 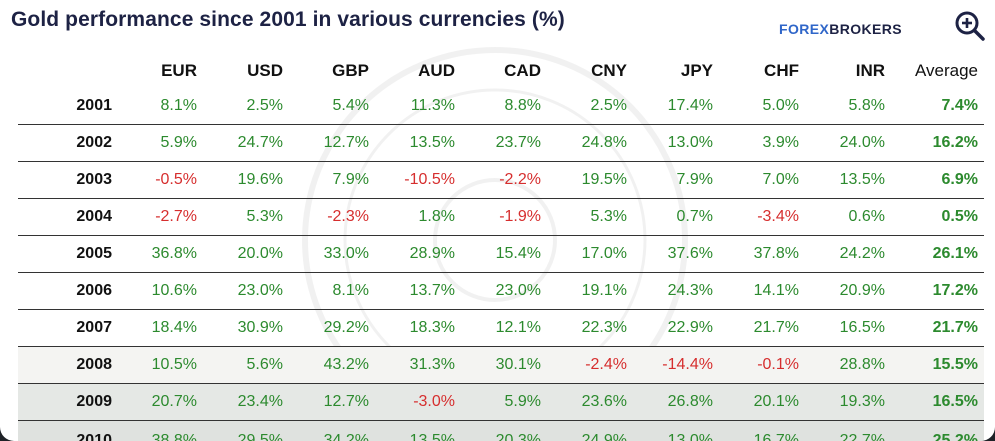 I want to click on value-cell: 8.8%, so click(x=522, y=105).